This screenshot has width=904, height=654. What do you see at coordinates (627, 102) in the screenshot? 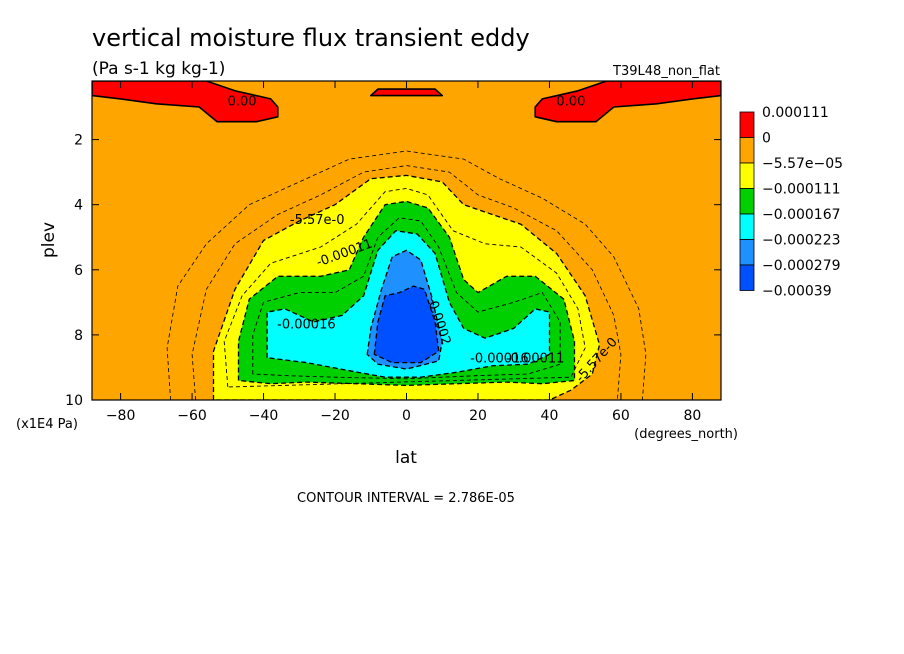
I see `region-red-top-right` at bounding box center [627, 102].